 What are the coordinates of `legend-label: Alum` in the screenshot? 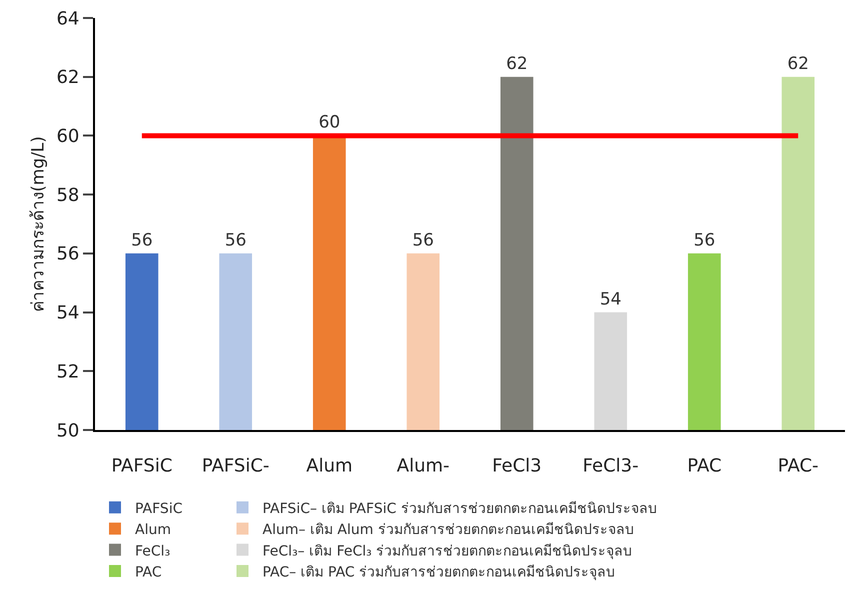 It's located at (153, 530).